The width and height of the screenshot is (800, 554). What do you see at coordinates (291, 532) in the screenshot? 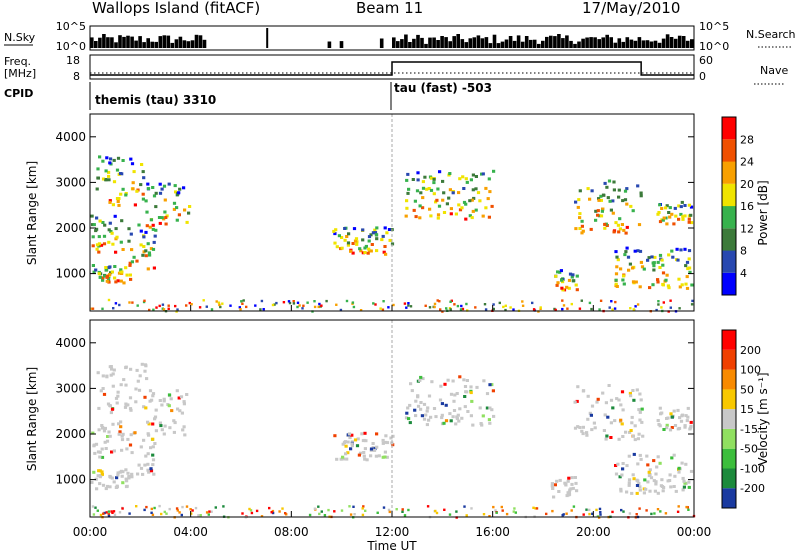
I see `xtick-label: 08:00` at bounding box center [291, 532].